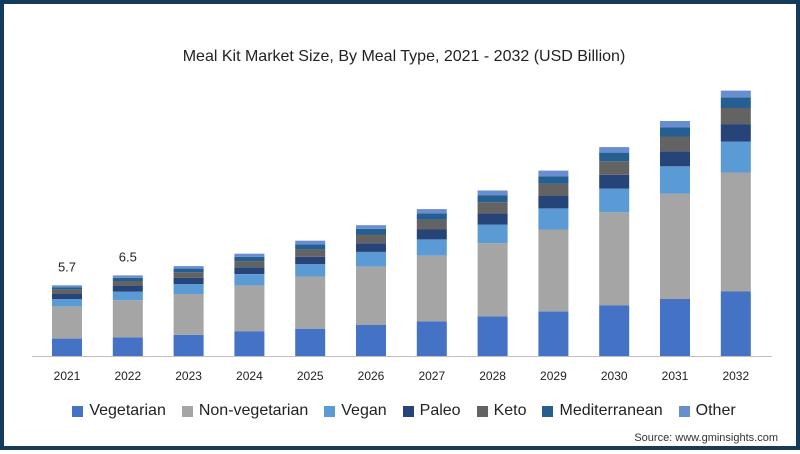  What do you see at coordinates (310, 242) in the screenshot?
I see `bar-segment-other-2025` at bounding box center [310, 242].